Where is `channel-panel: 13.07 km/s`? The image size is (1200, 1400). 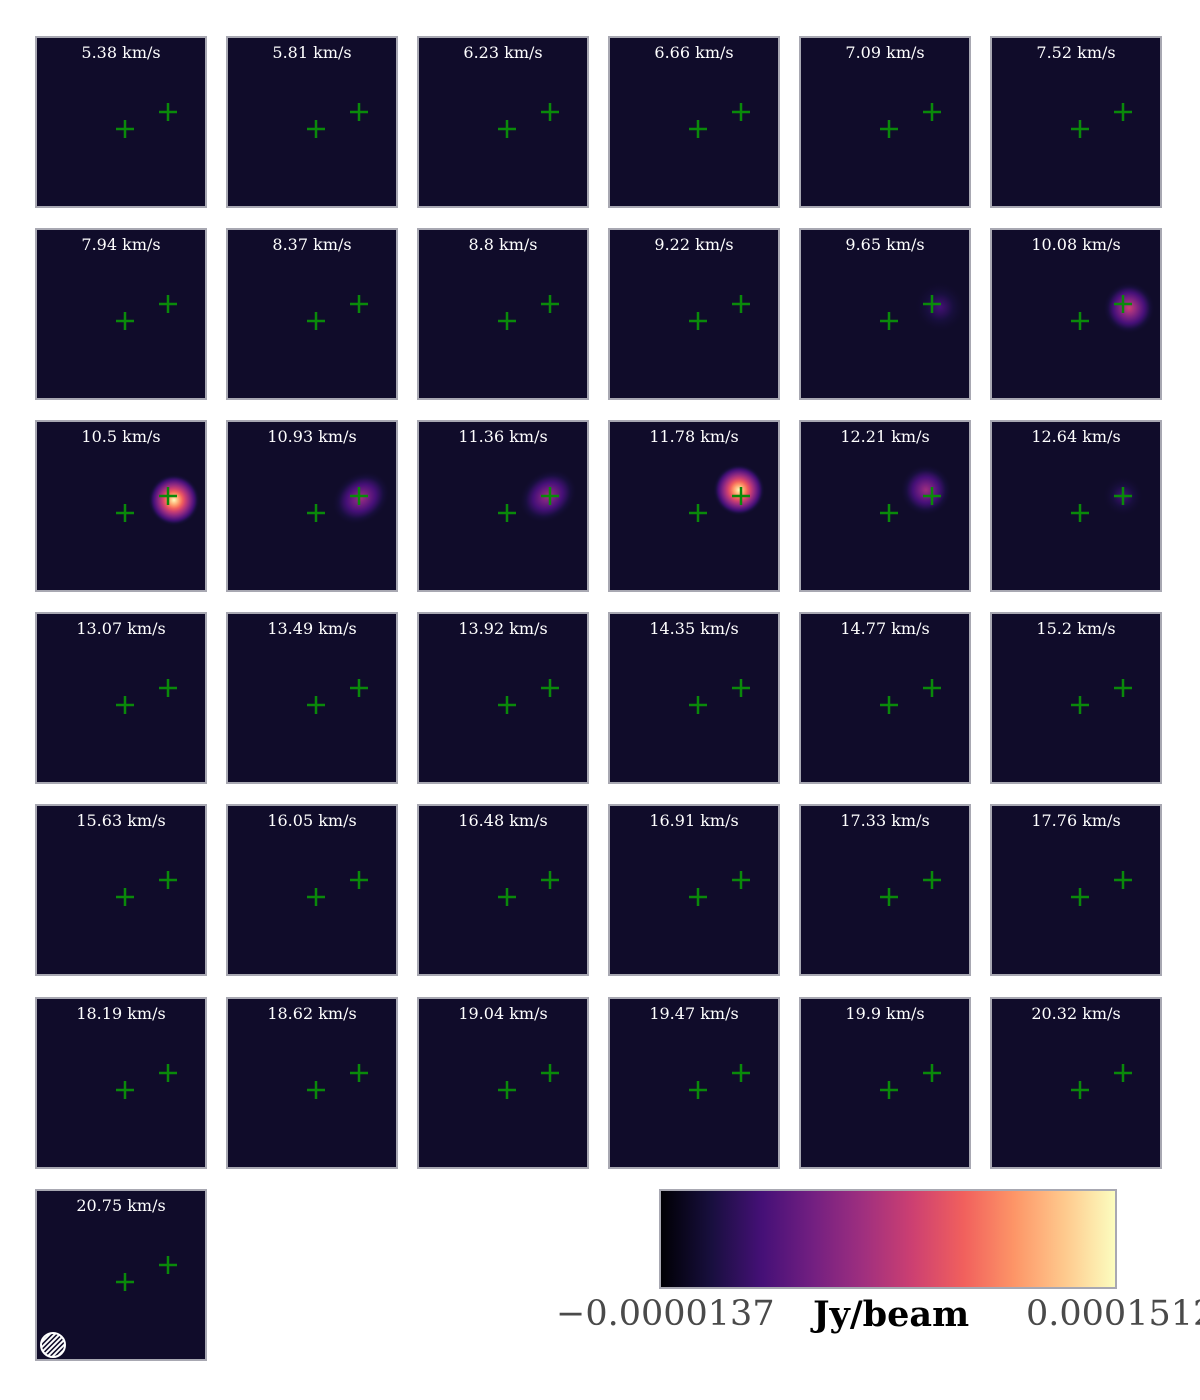
channel-panel: 13.07 km/s is located at coordinates (121, 698).